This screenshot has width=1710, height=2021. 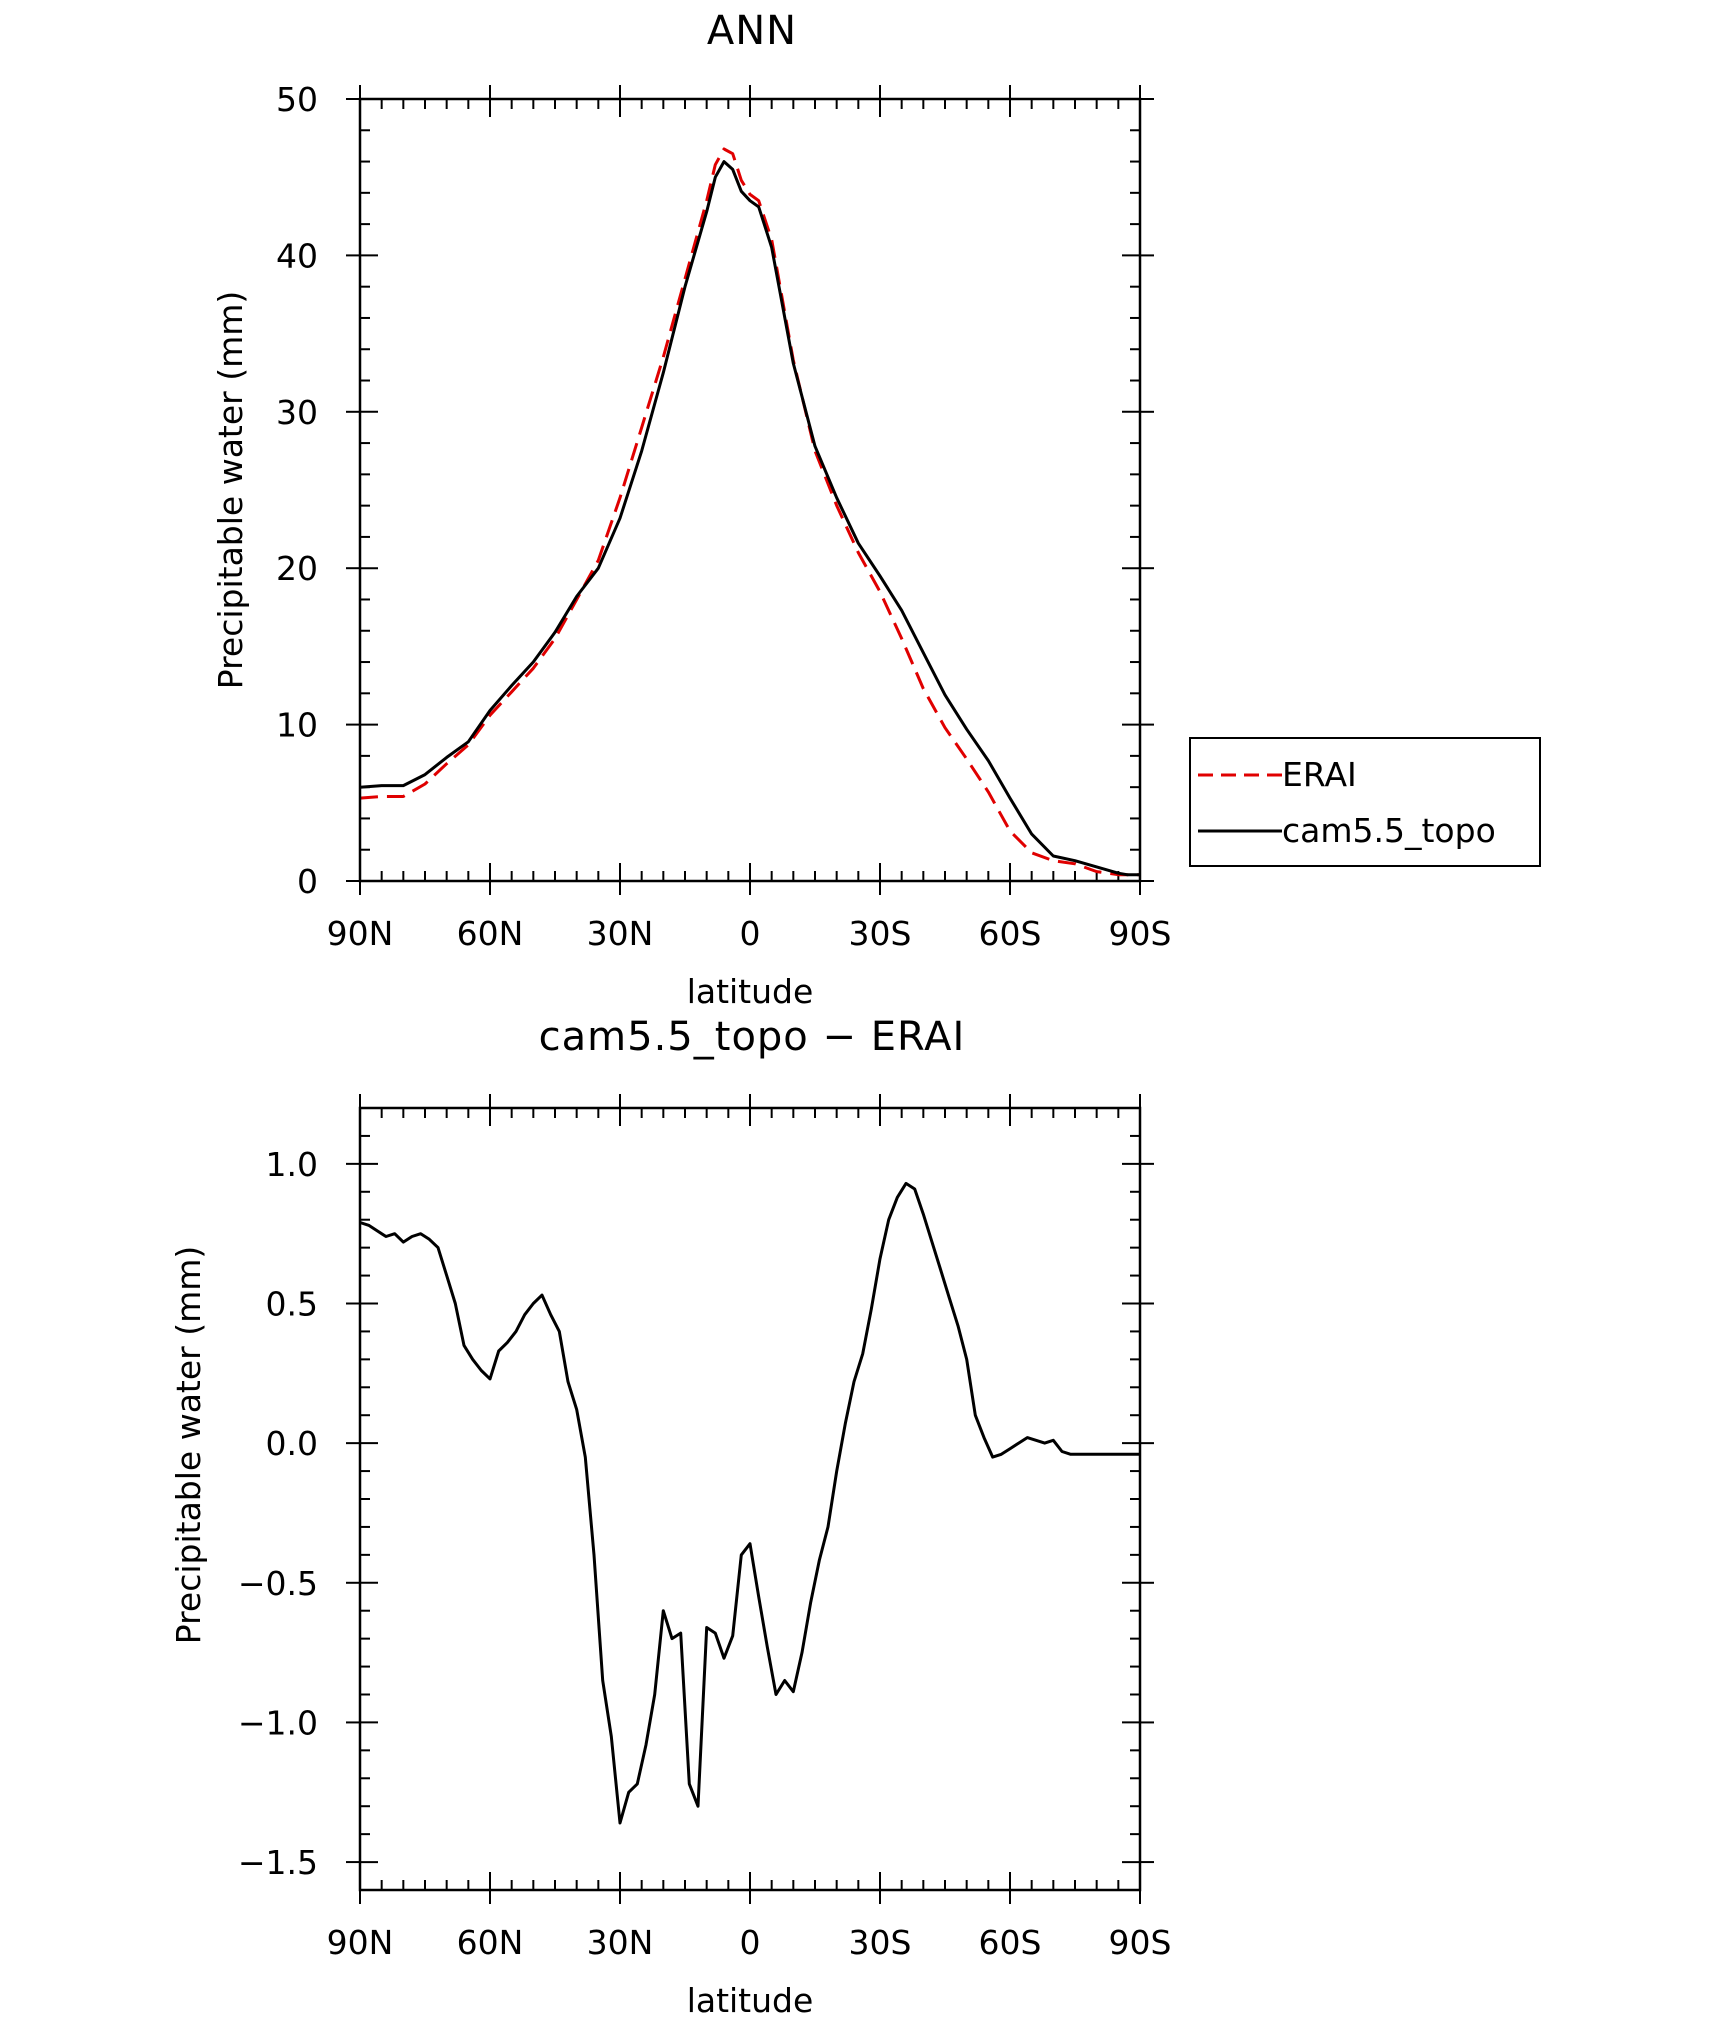 I want to click on y-tick-label: 50, so click(x=297, y=99).